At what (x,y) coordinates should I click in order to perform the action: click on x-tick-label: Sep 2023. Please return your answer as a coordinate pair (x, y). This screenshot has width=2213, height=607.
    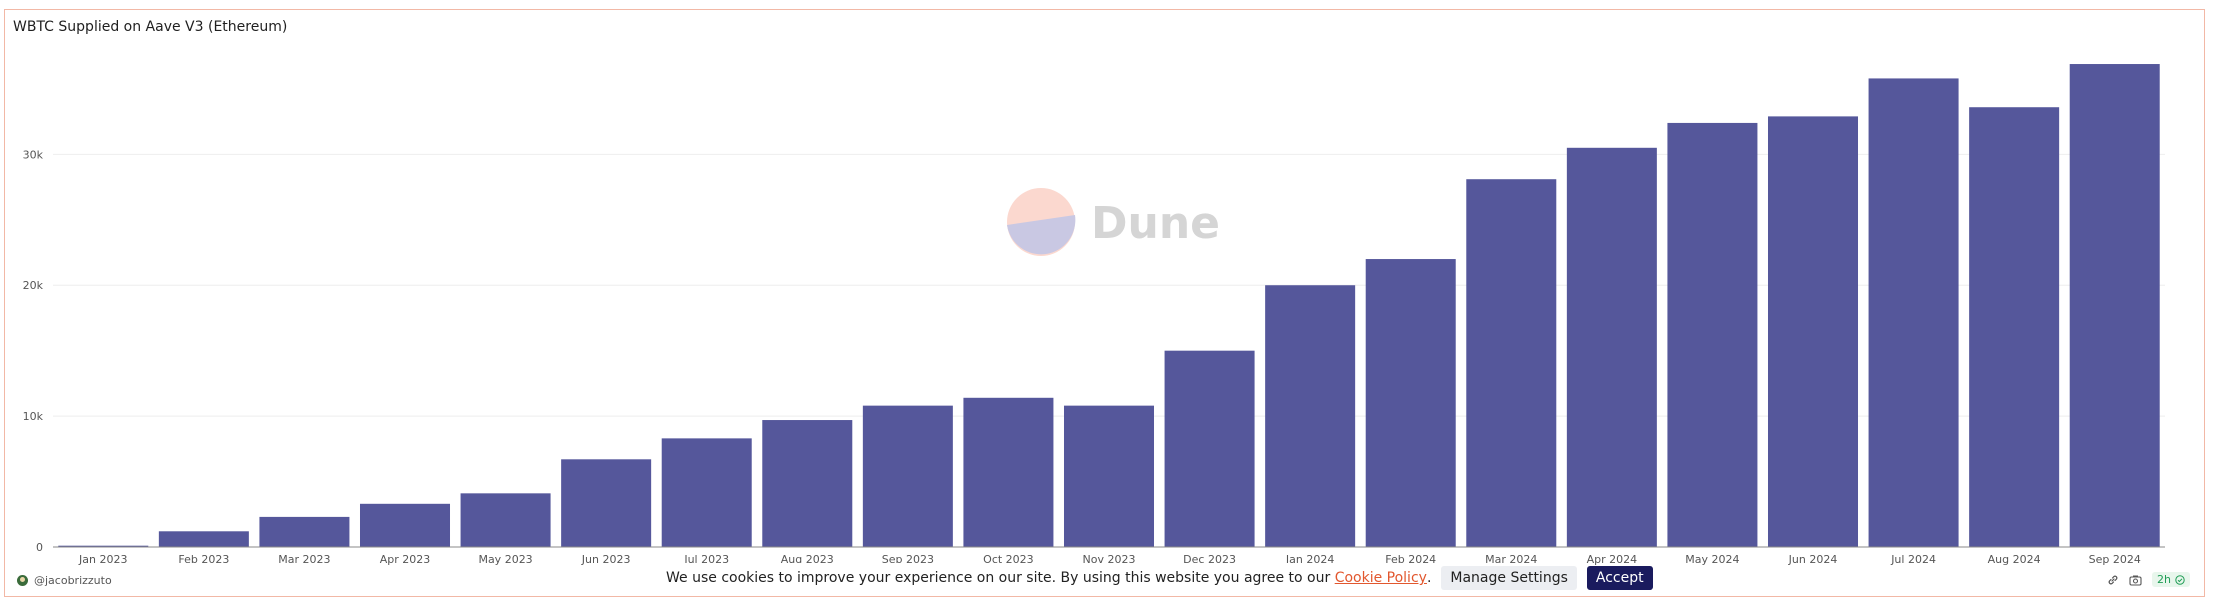
    Looking at the image, I should click on (908, 559).